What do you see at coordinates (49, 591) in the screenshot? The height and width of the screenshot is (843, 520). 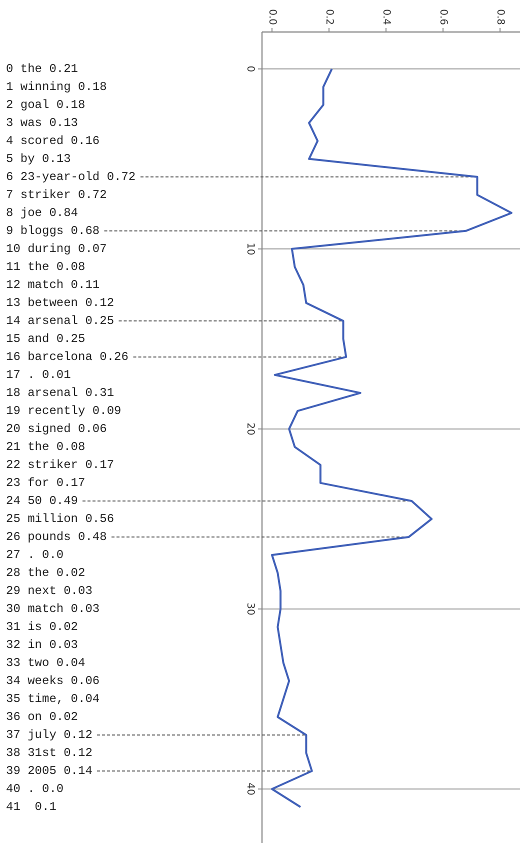 I see `text: 29 next 0.03` at bounding box center [49, 591].